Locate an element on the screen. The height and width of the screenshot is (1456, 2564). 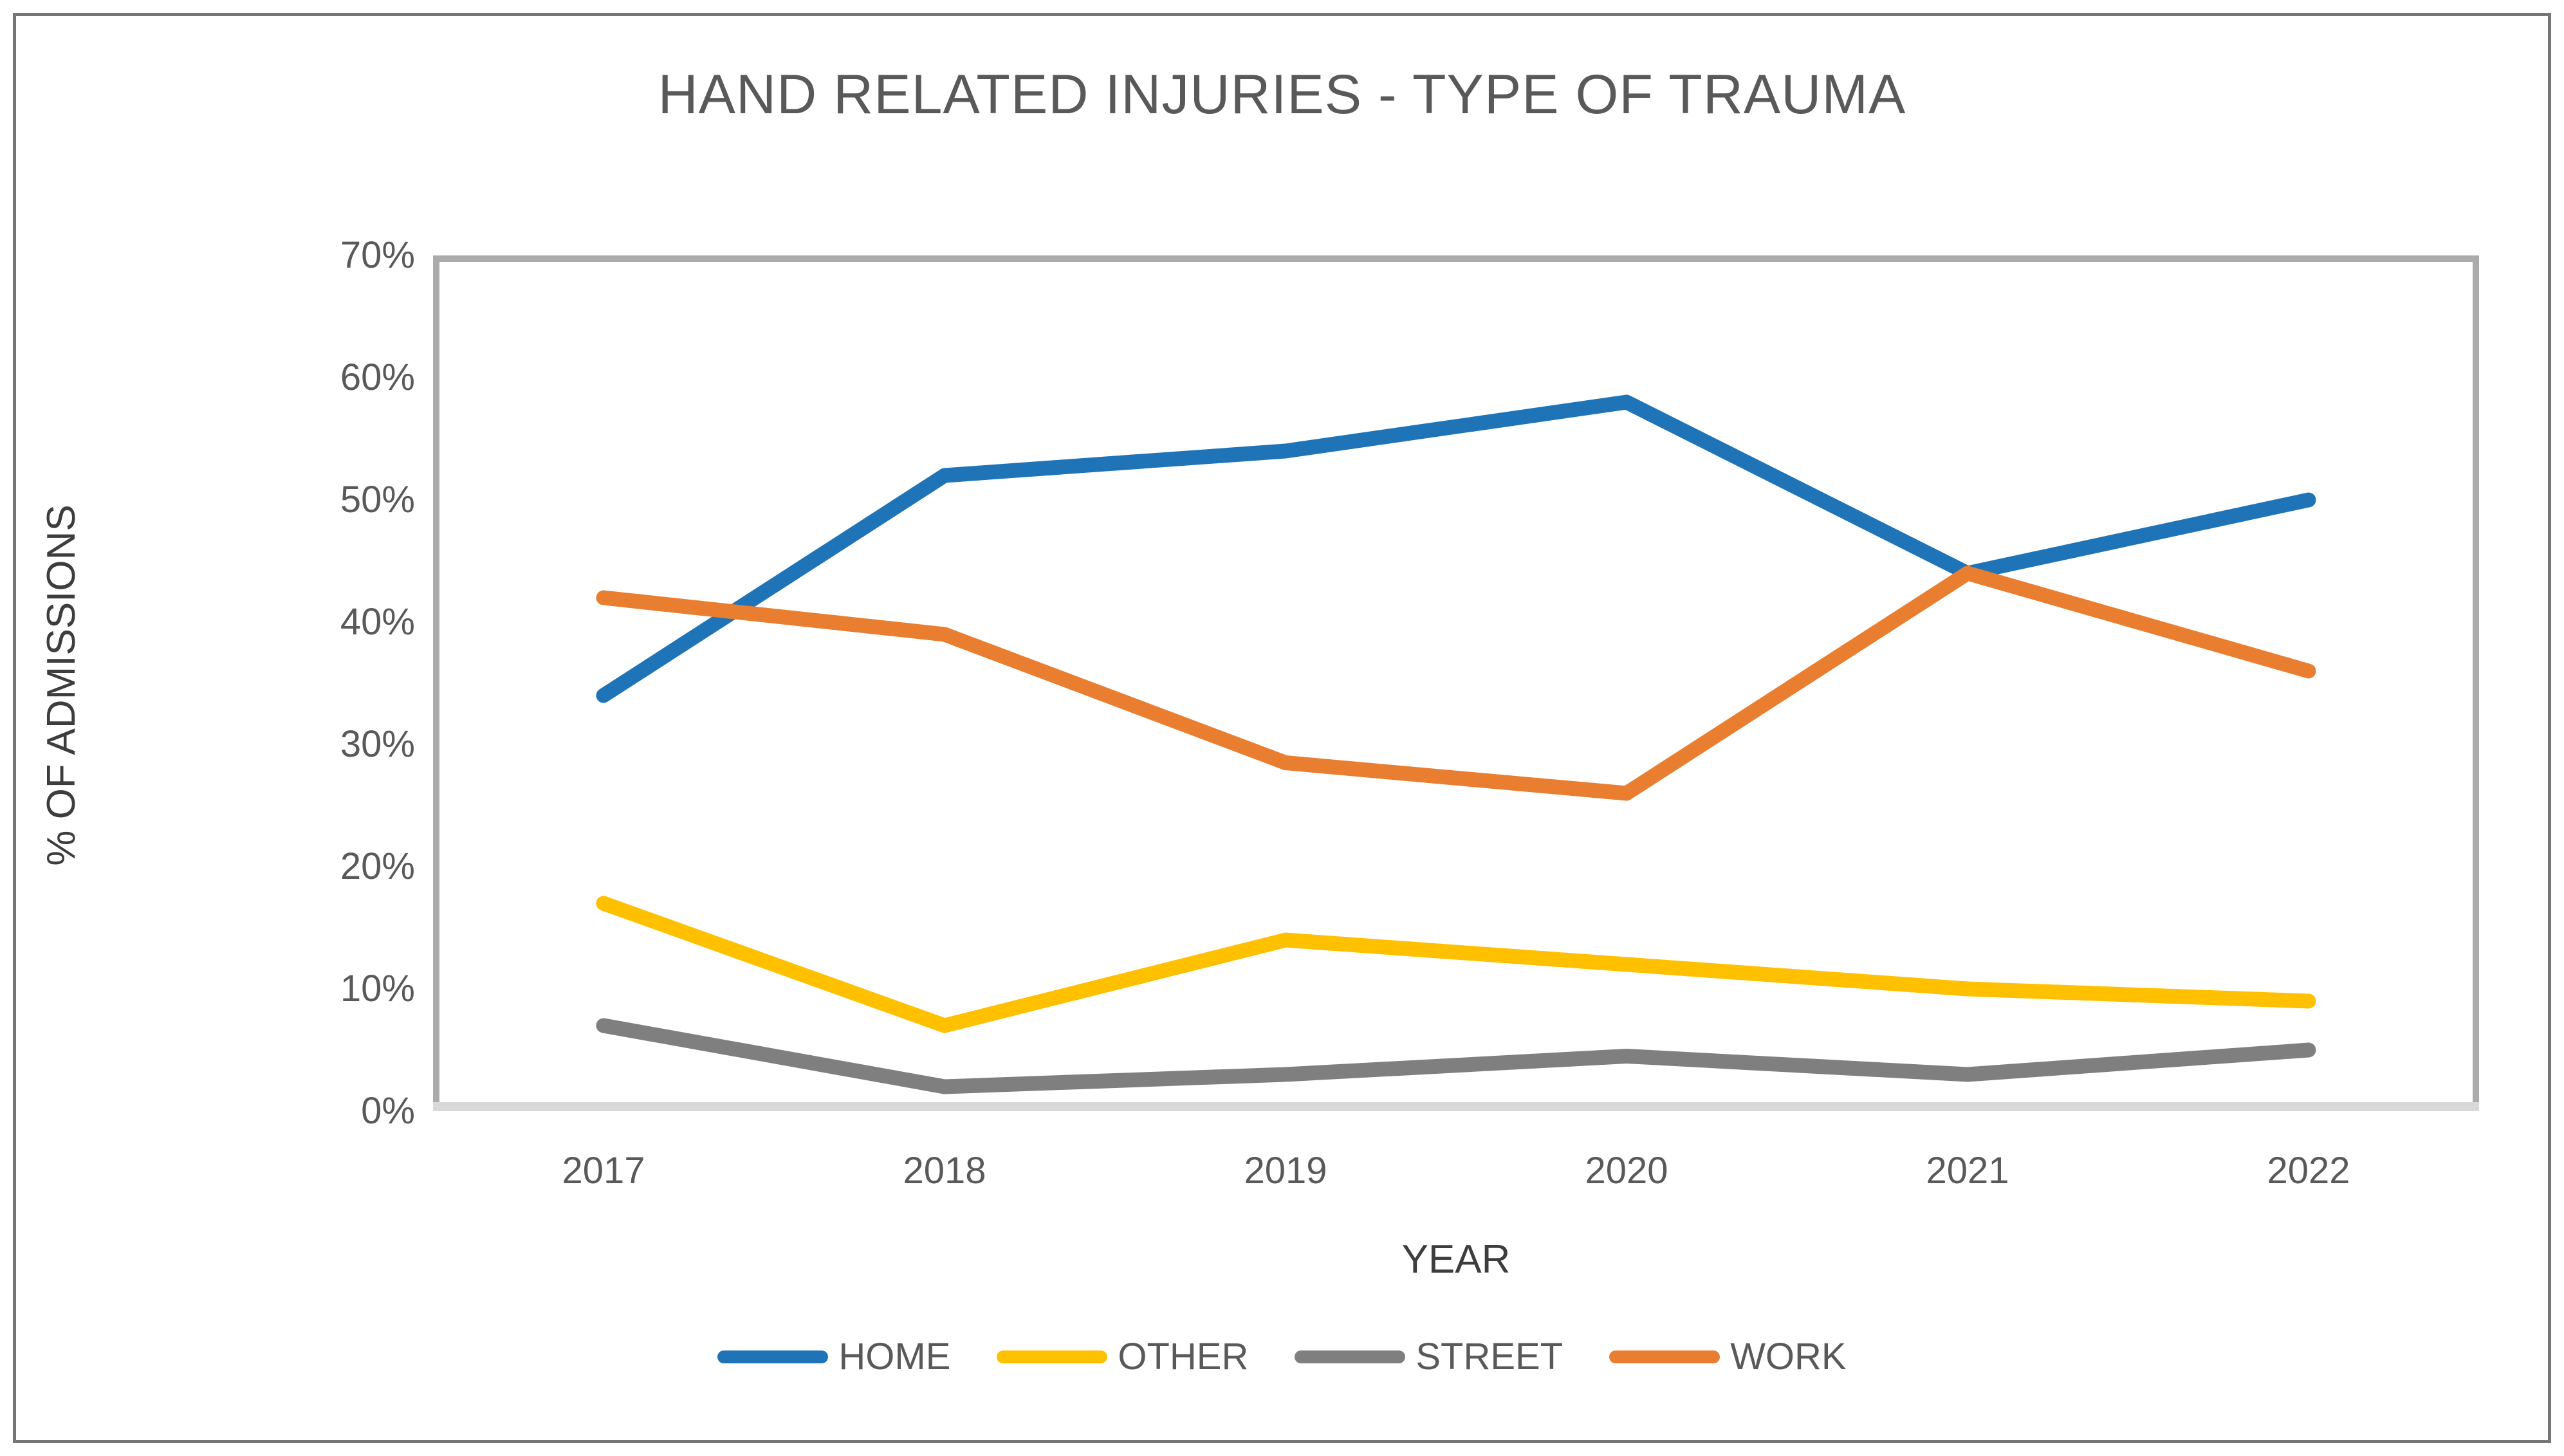
x-tick-label: 2021 is located at coordinates (1967, 1171).